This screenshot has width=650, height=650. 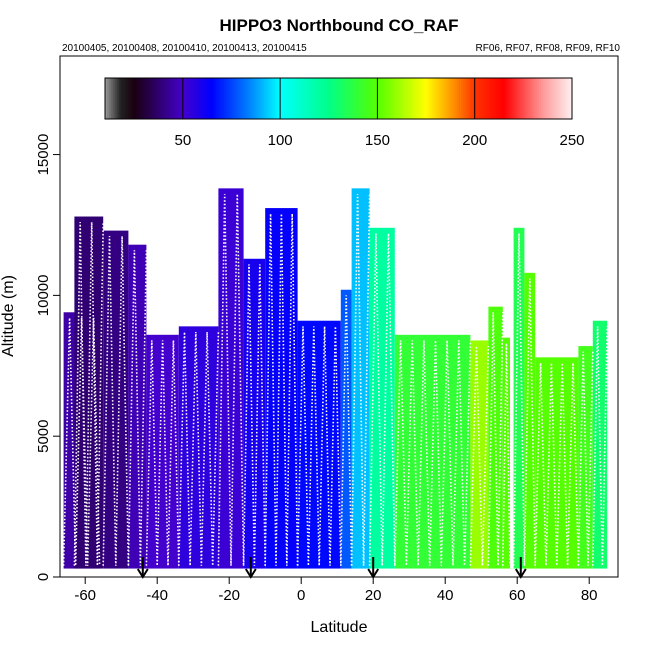 I want to click on x-tick-label: 60, so click(x=517, y=595).